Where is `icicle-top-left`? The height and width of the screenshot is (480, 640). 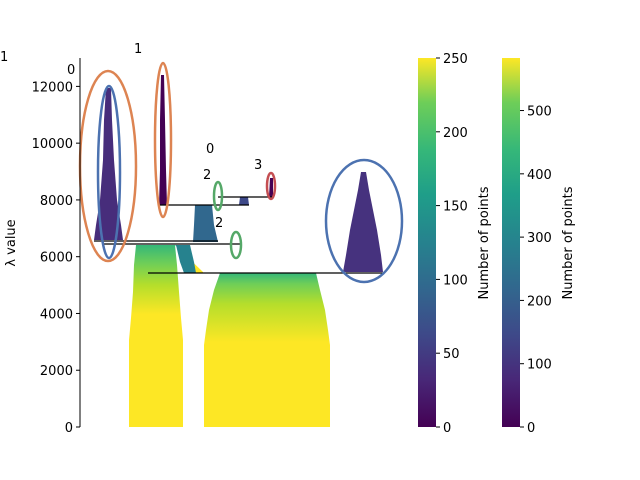 icicle-top-left is located at coordinates (108, 164).